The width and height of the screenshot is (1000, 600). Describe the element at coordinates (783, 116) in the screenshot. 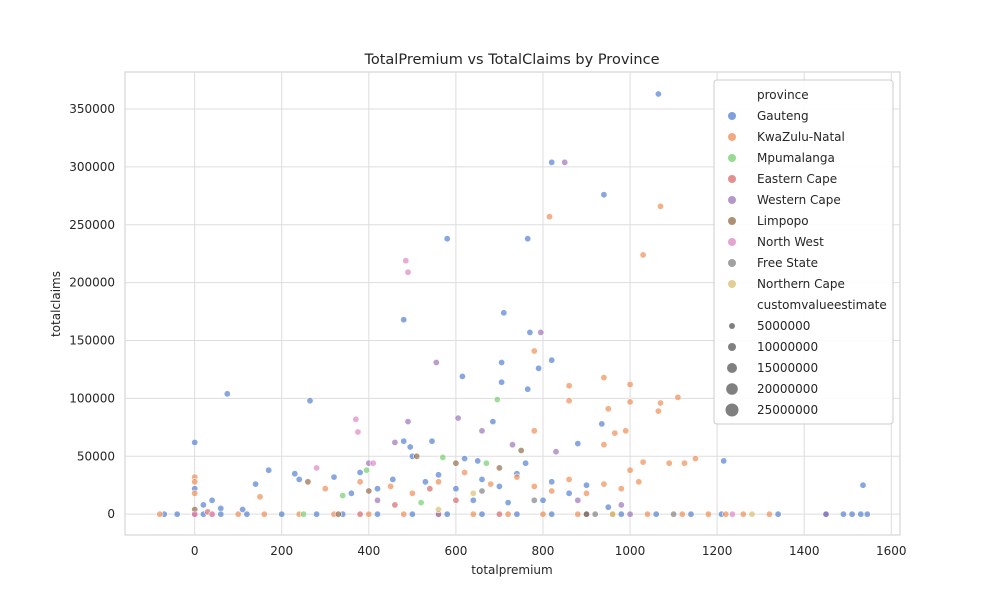

I see `legend-label: Gauteng` at that location.